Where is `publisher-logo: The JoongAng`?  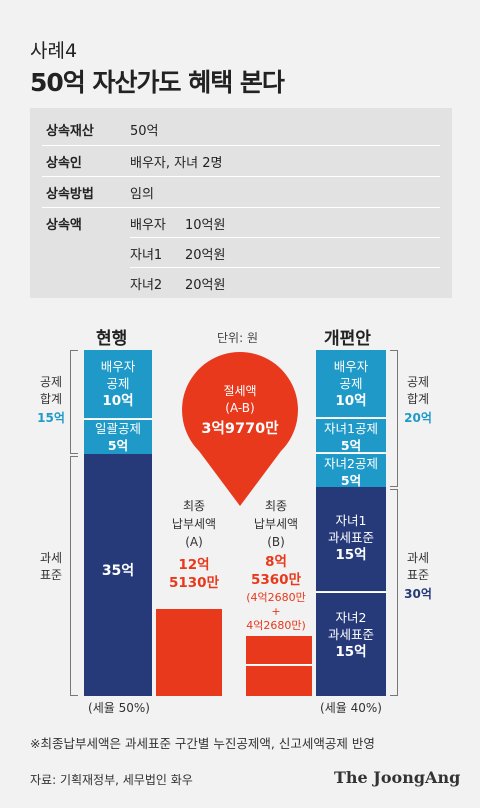 publisher-logo: The JoongAng is located at coordinates (397, 777).